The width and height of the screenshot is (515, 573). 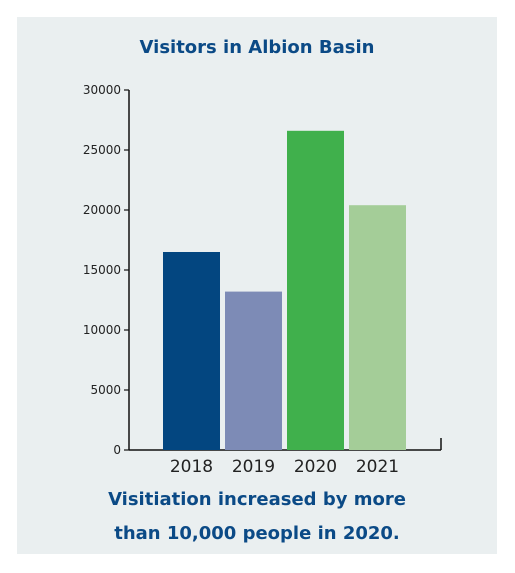 What do you see at coordinates (377, 467) in the screenshot?
I see `x-tick-label: 2021` at bounding box center [377, 467].